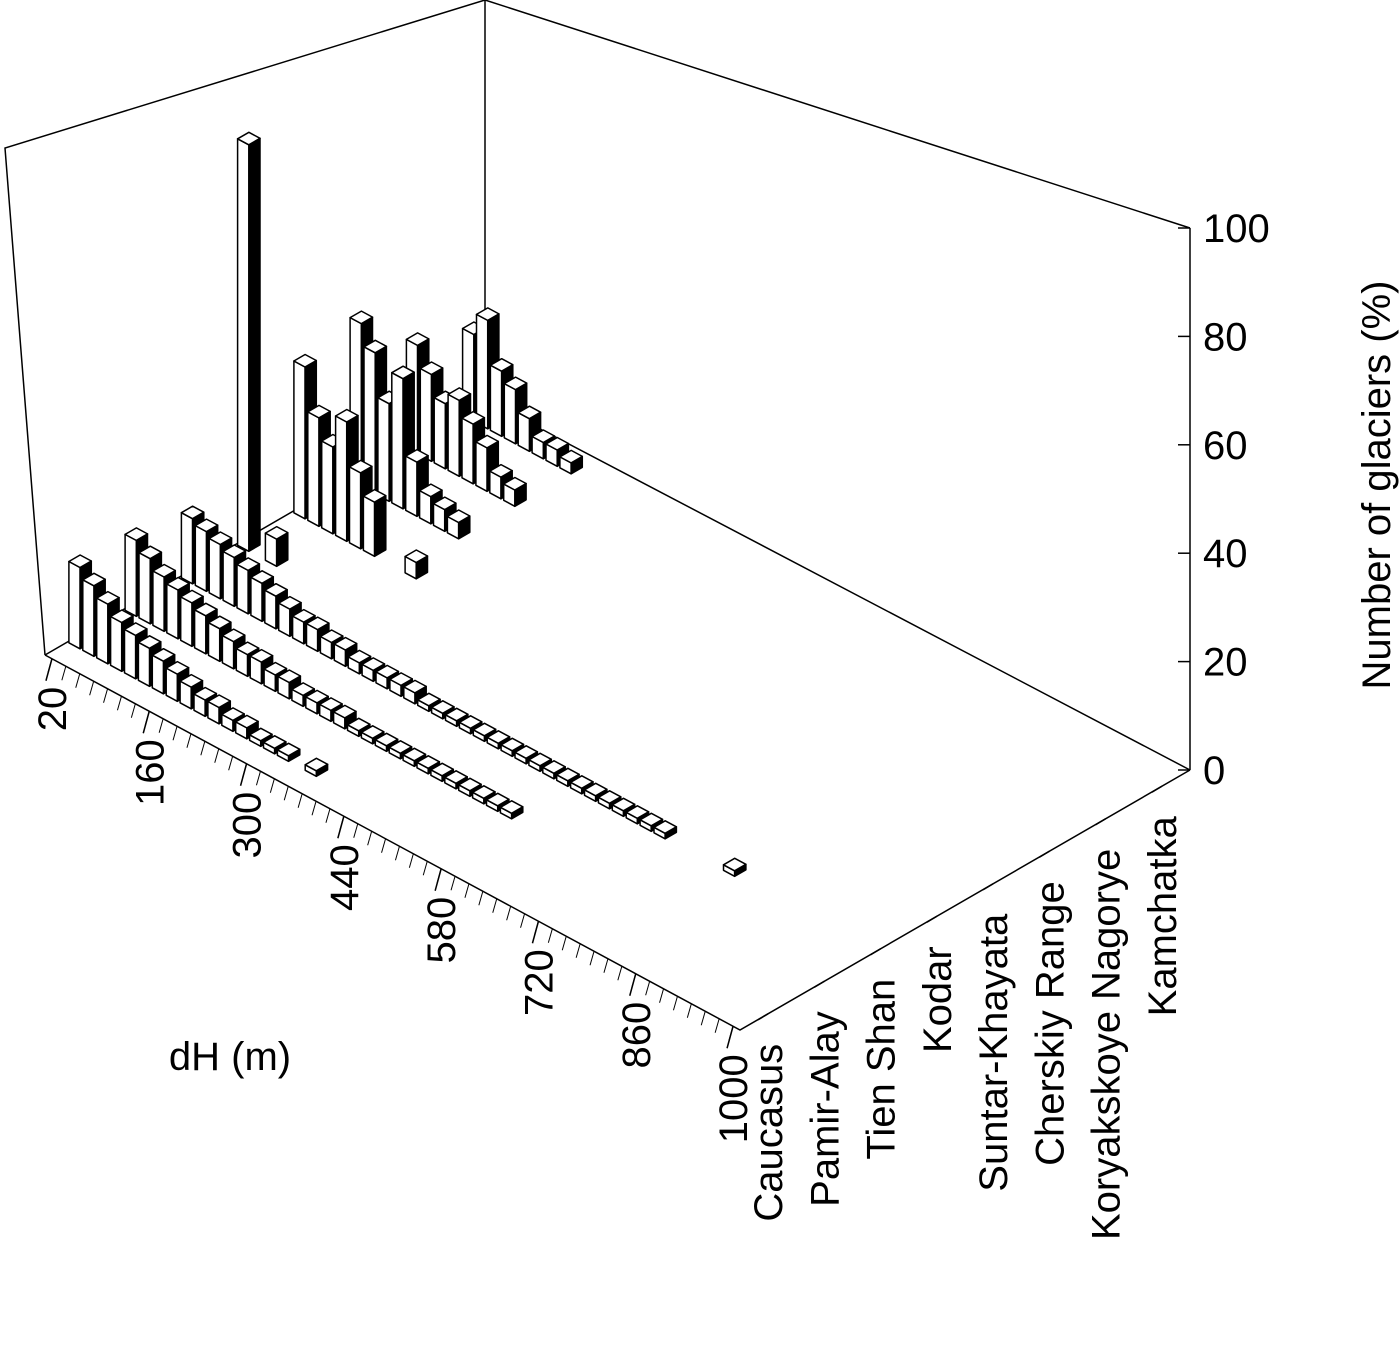  What do you see at coordinates (248, 825) in the screenshot?
I see `x-tick-label: 300` at bounding box center [248, 825].